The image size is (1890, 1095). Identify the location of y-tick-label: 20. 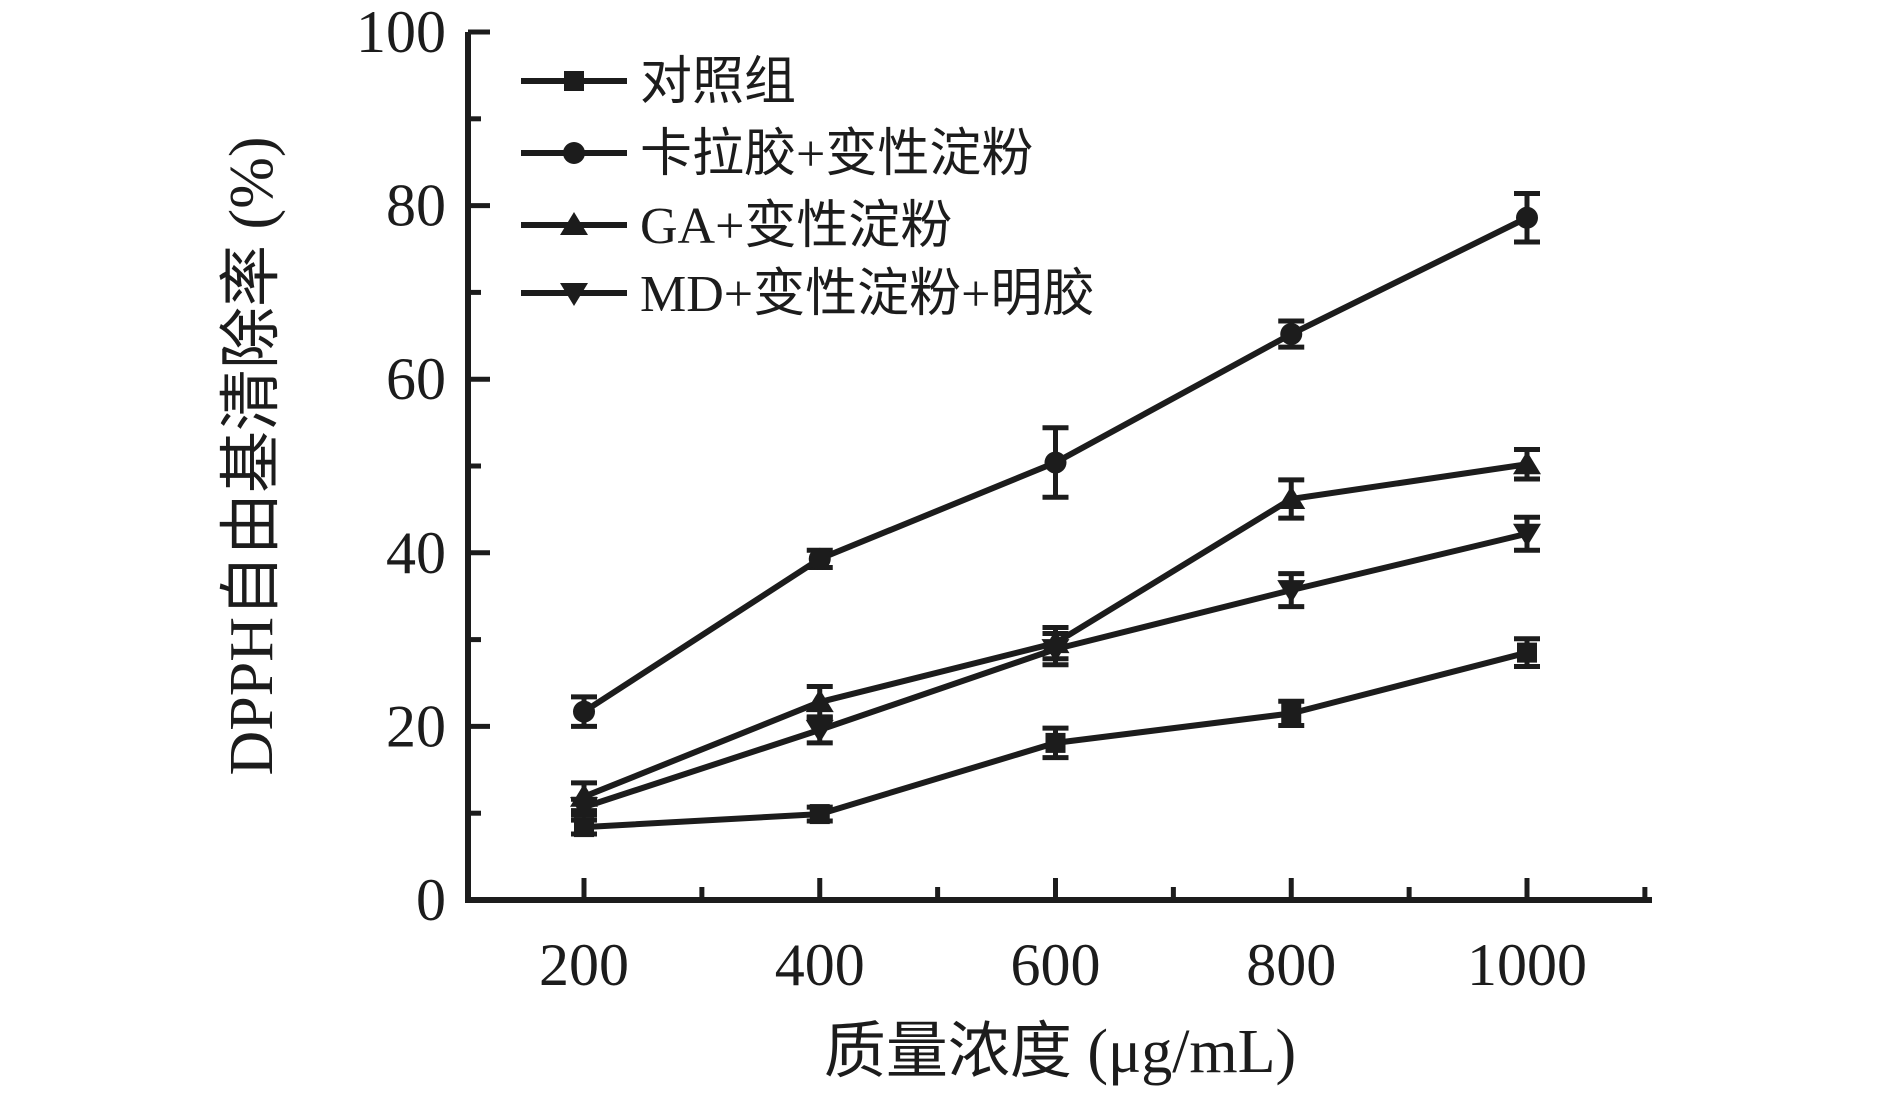
(416, 726).